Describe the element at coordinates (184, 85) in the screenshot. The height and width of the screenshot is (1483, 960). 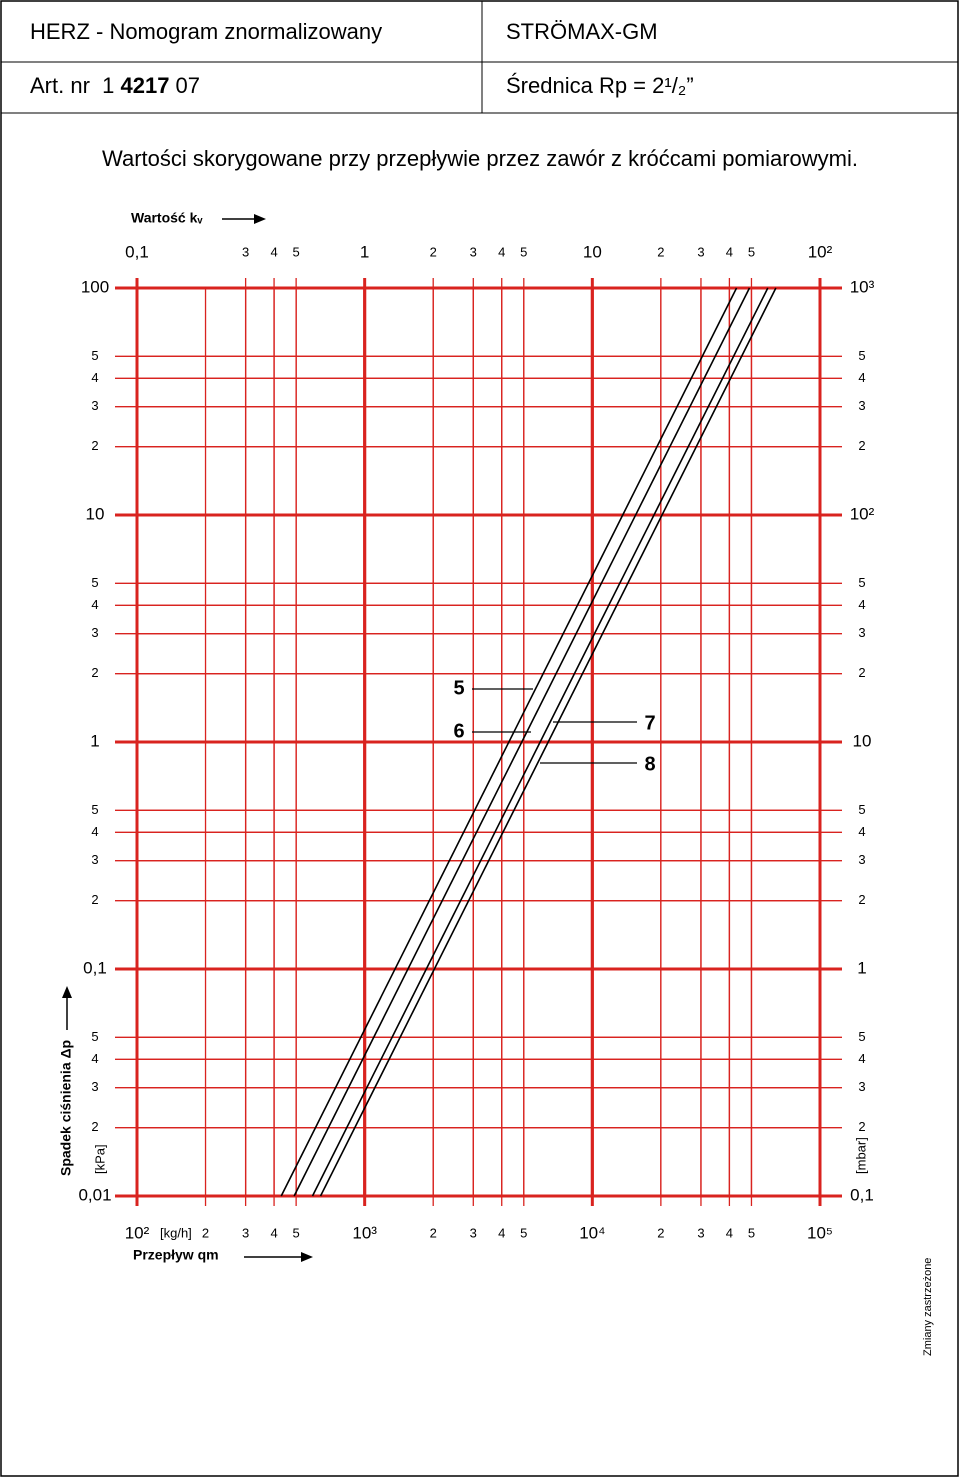
I see `article-suffix: 07` at that location.